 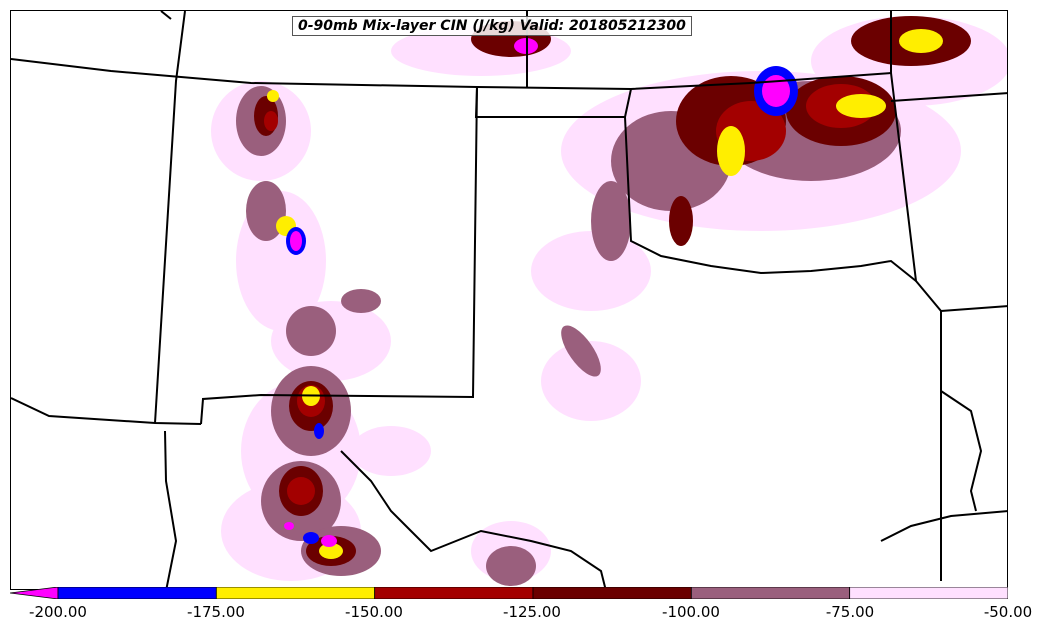 I want to click on colorbar-tick-label: -150.00, so click(x=374, y=612).